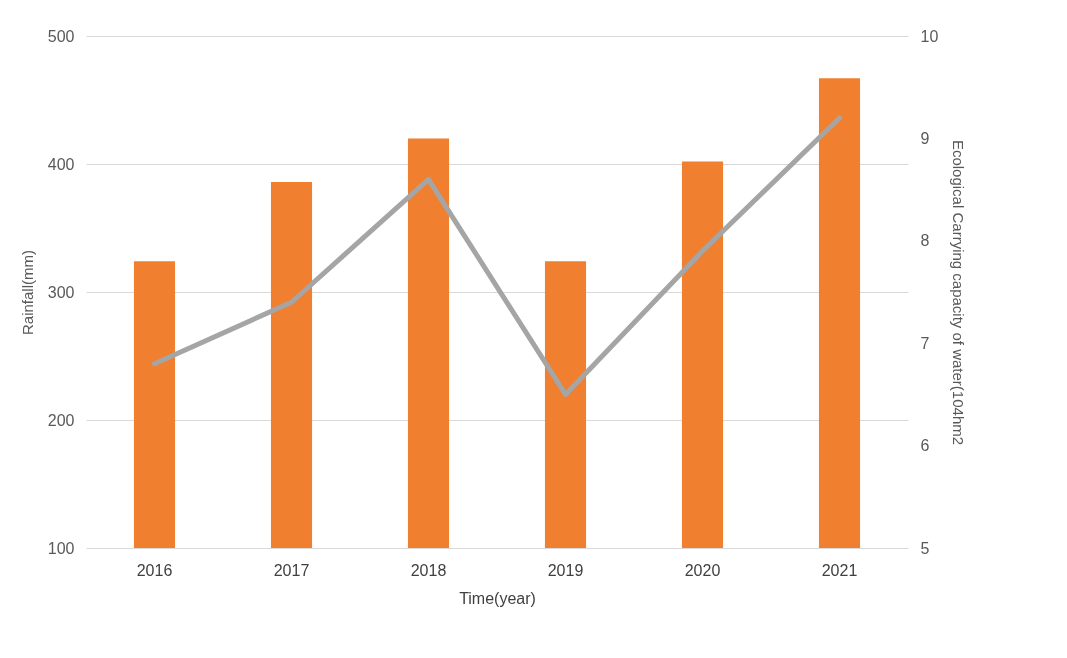 This screenshot has width=1067, height=658. Describe the element at coordinates (291, 570) in the screenshot. I see `x-tick-label: 2017` at that location.